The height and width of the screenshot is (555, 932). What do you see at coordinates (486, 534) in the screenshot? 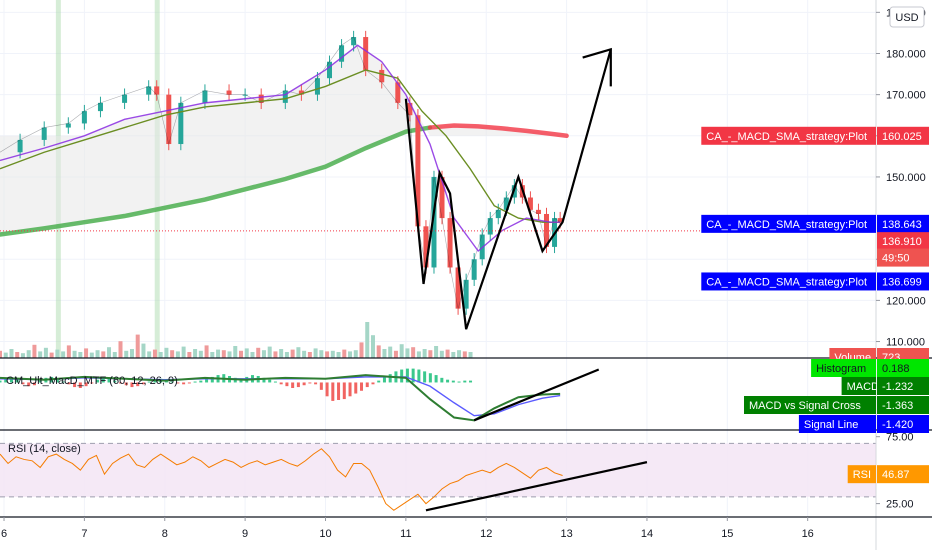
I see `time-tick-label: 12` at bounding box center [486, 534].